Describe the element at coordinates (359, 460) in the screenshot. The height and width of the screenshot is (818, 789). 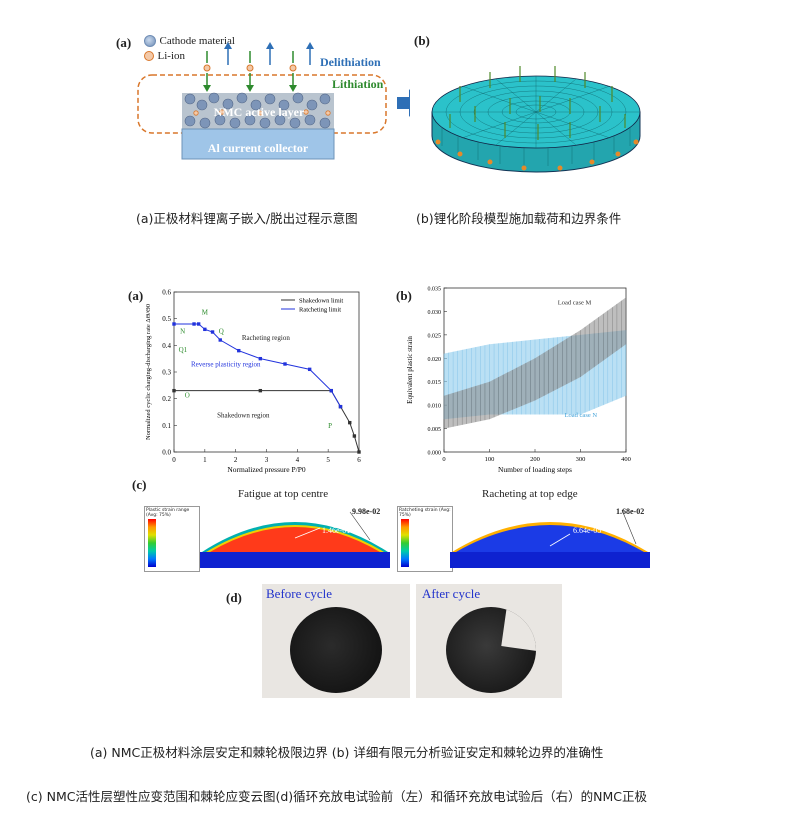
I see `x-tick-label: 6` at that location.